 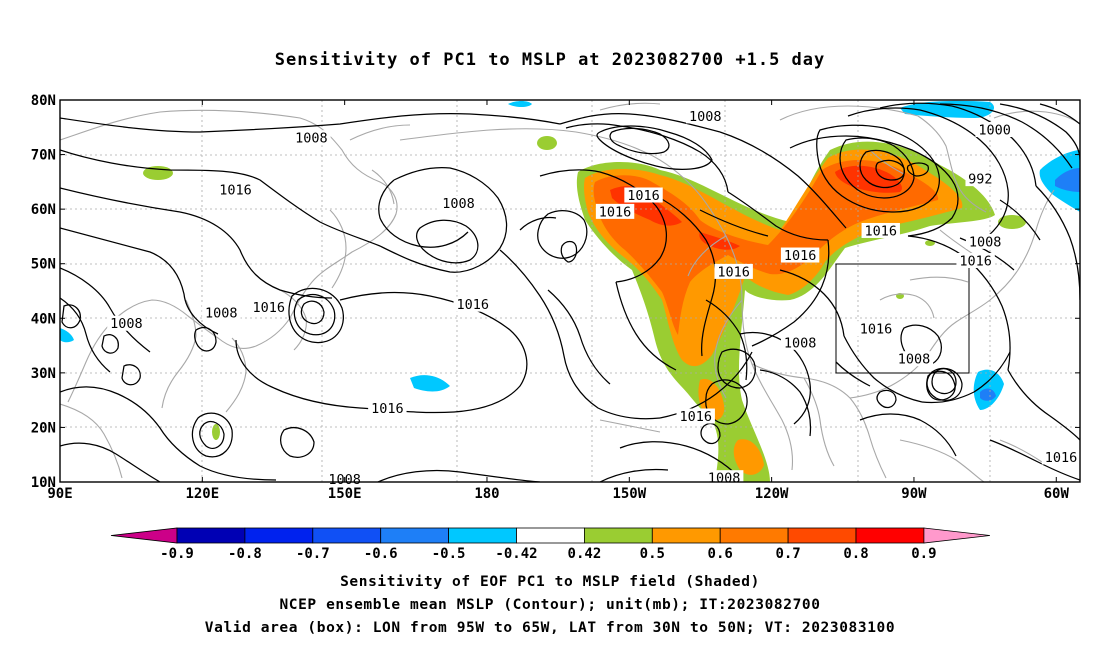 What do you see at coordinates (787, 554) in the screenshot?
I see `colorbar-label: 0.7` at bounding box center [787, 554].